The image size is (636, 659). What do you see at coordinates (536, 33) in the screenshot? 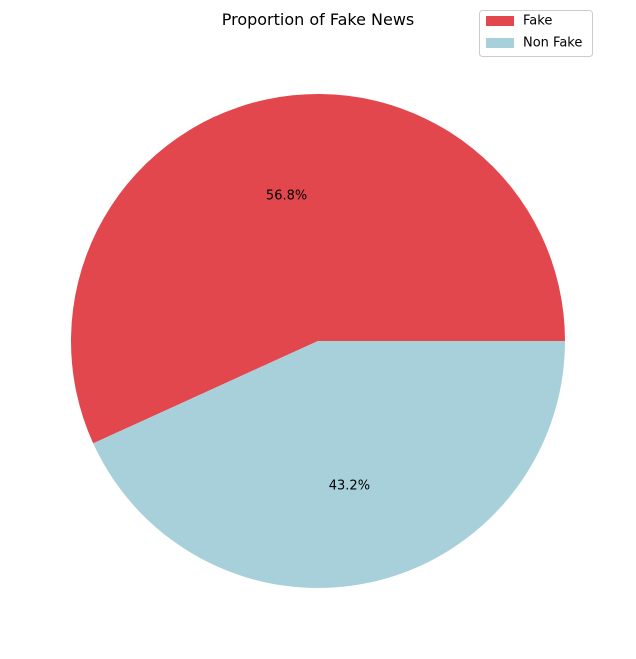
I see `legend: Fake Non Fake` at bounding box center [536, 33].